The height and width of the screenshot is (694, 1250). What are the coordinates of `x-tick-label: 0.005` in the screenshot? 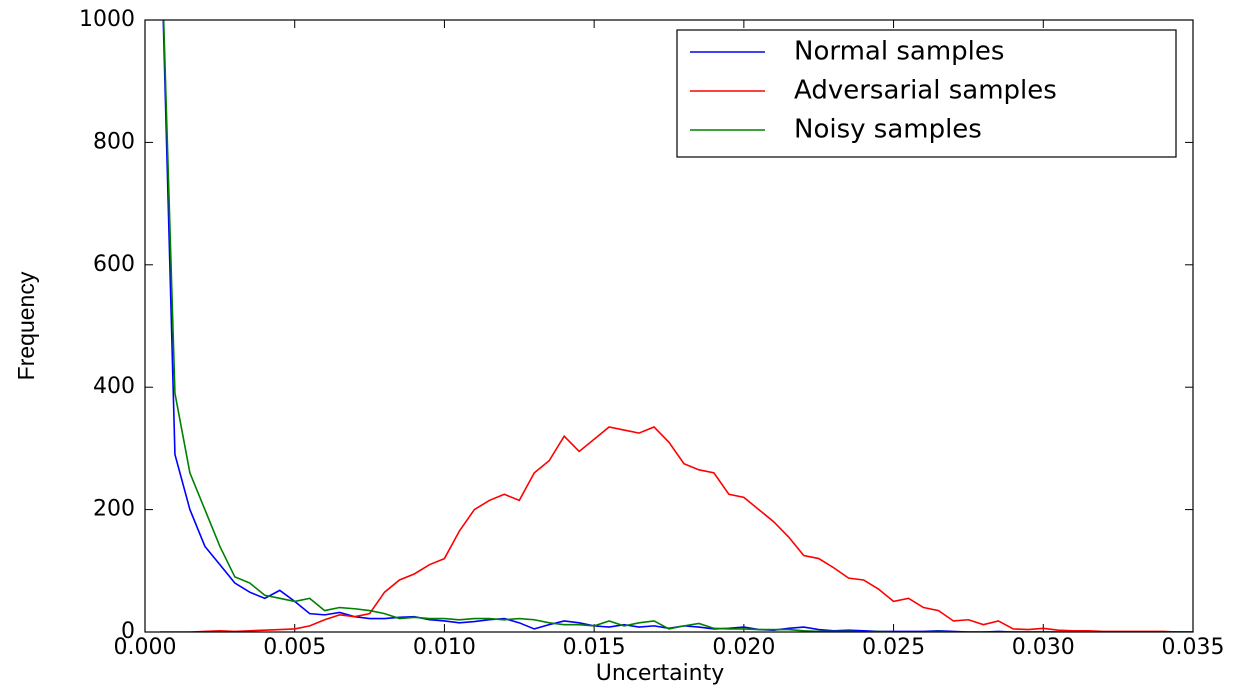 It's located at (294, 647).